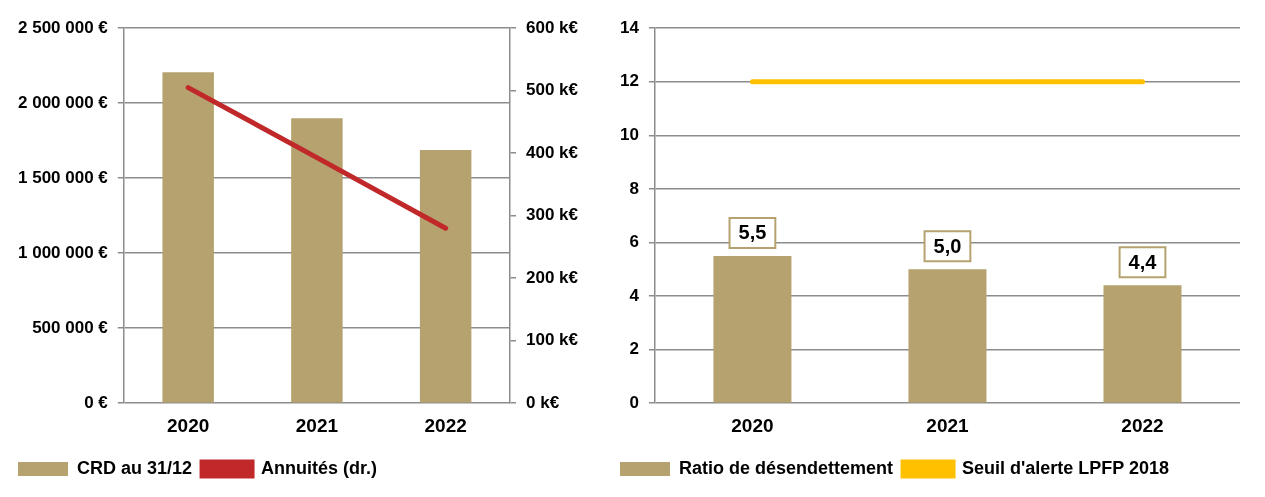 The image size is (1265, 497). I want to click on data-label: 5,0, so click(947, 245).